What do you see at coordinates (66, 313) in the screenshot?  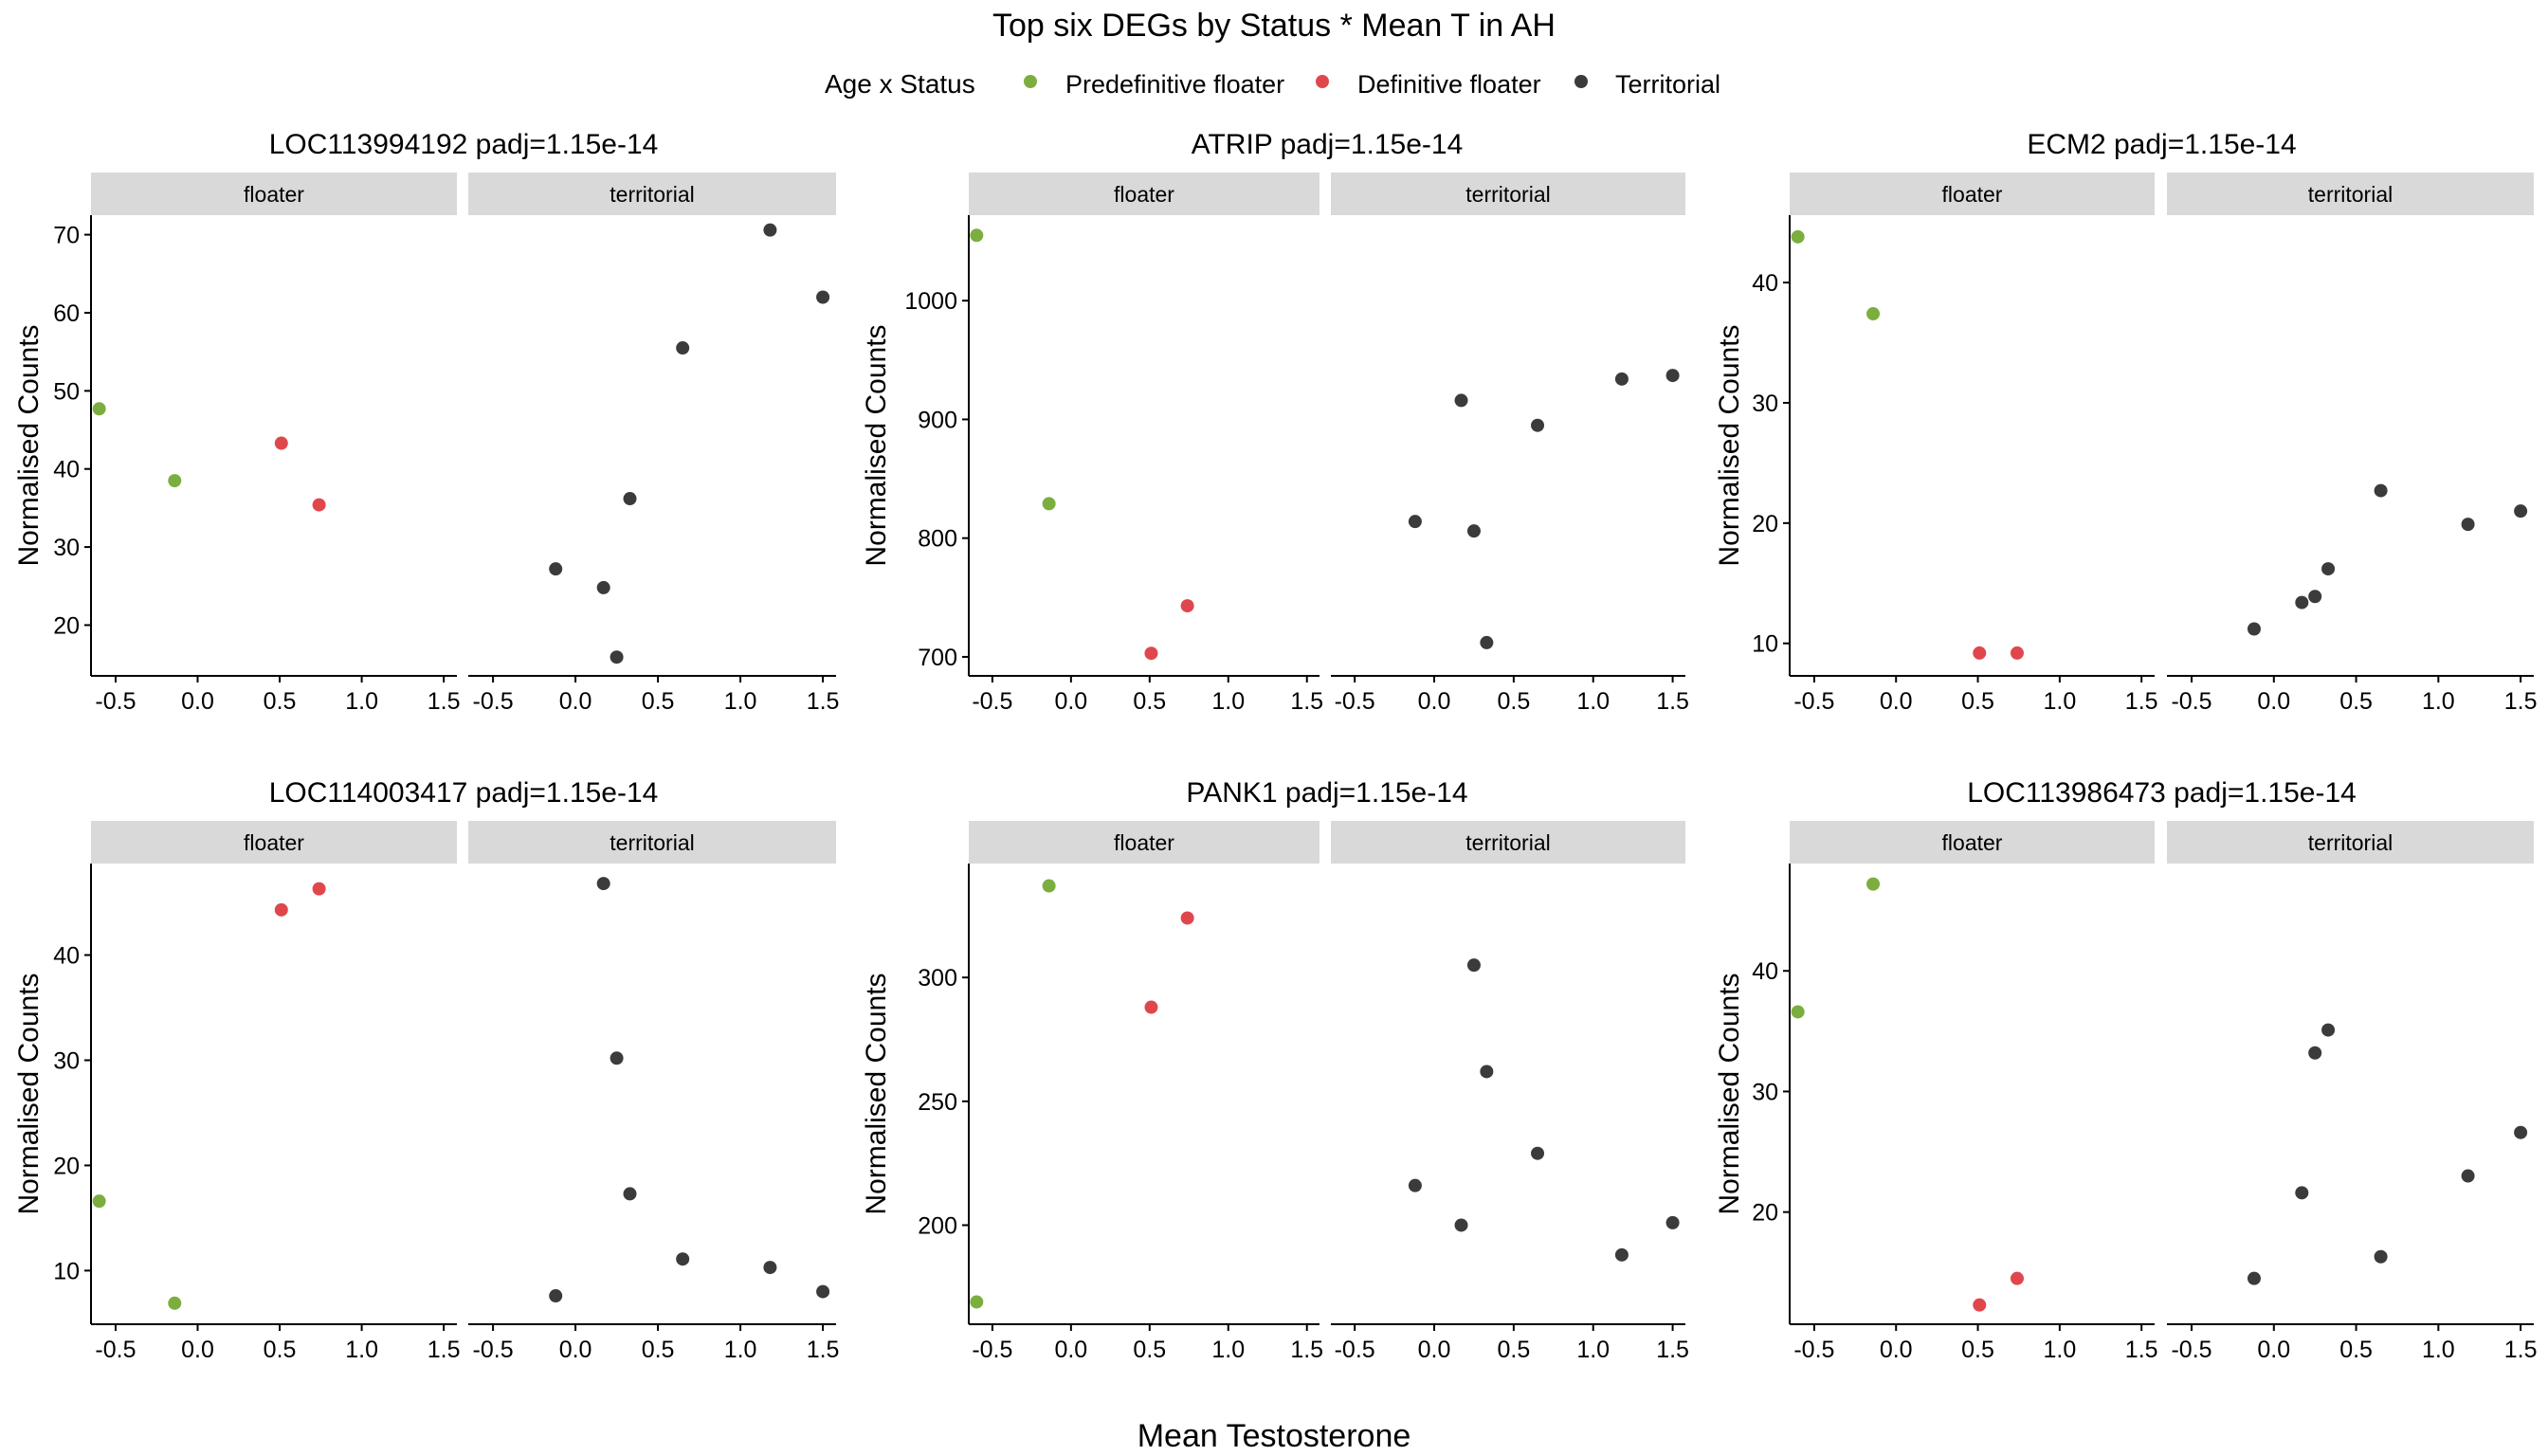 I see `y-tick-label: 60` at bounding box center [66, 313].